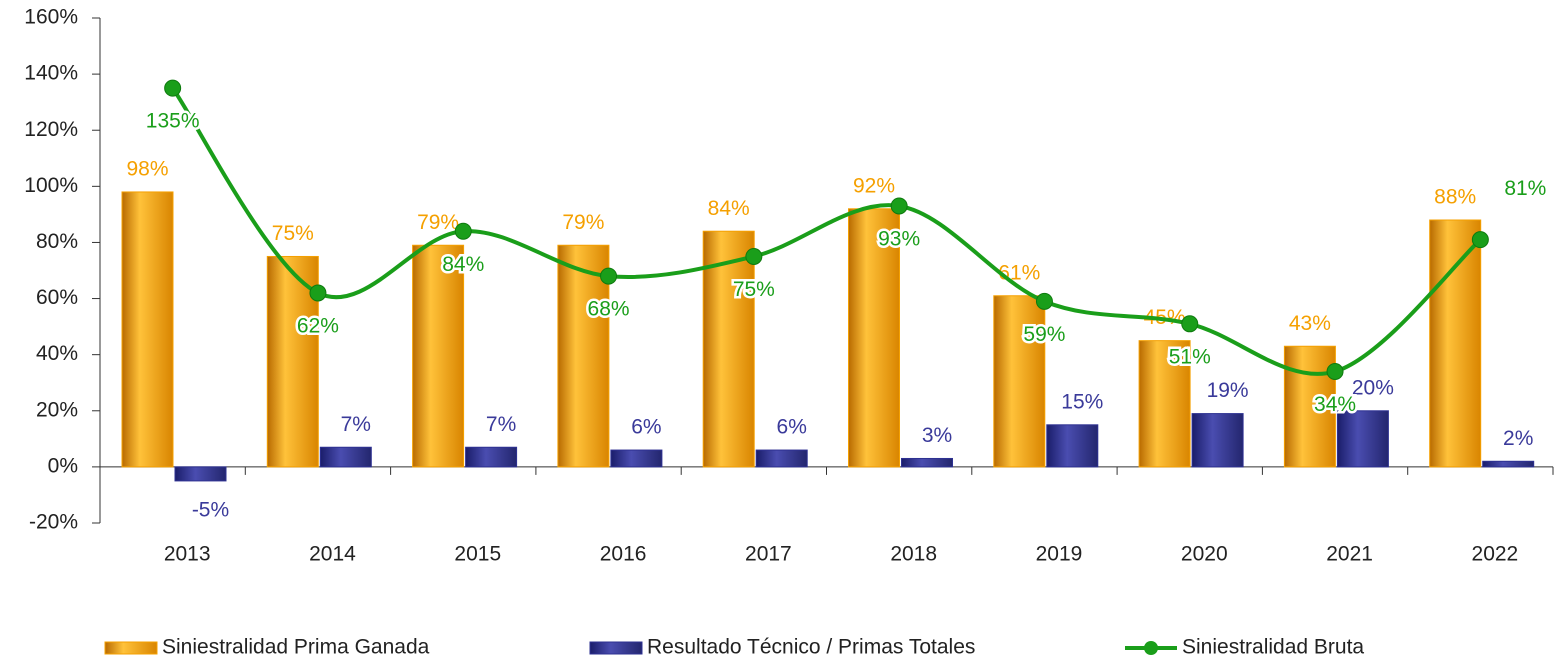  I want to click on data-label: 93%, so click(899, 239).